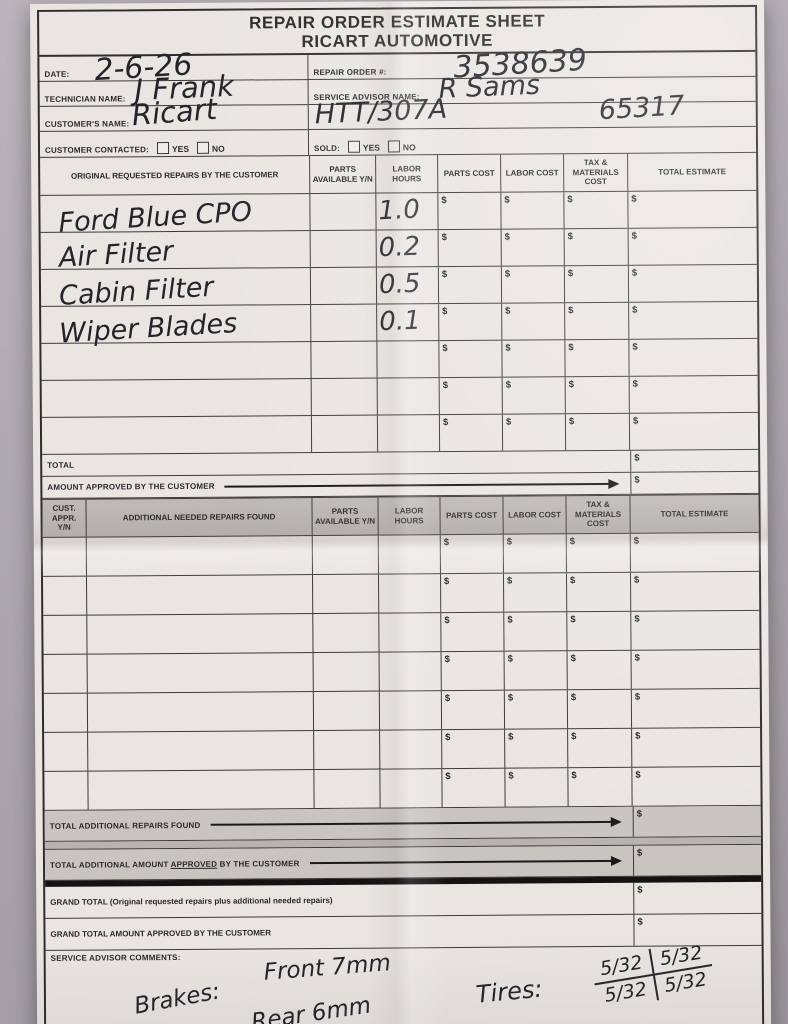  I want to click on handwritten-repair-description: Cabin Filter, so click(136, 291).